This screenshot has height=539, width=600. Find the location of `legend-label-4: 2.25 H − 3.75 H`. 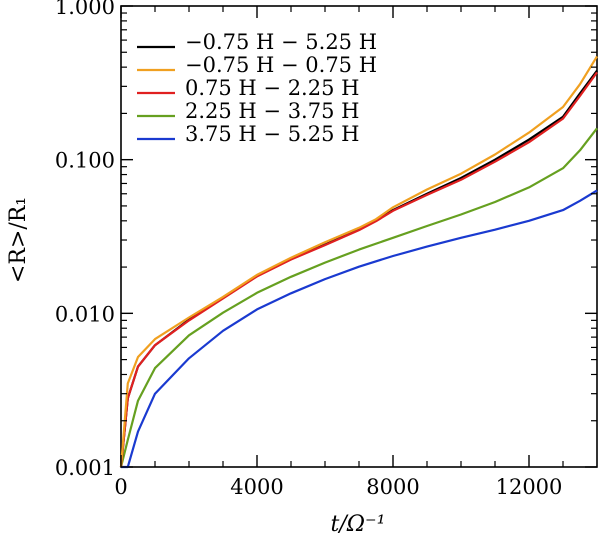

legend-label-4: 2.25 H − 3.75 H is located at coordinates (272, 111).